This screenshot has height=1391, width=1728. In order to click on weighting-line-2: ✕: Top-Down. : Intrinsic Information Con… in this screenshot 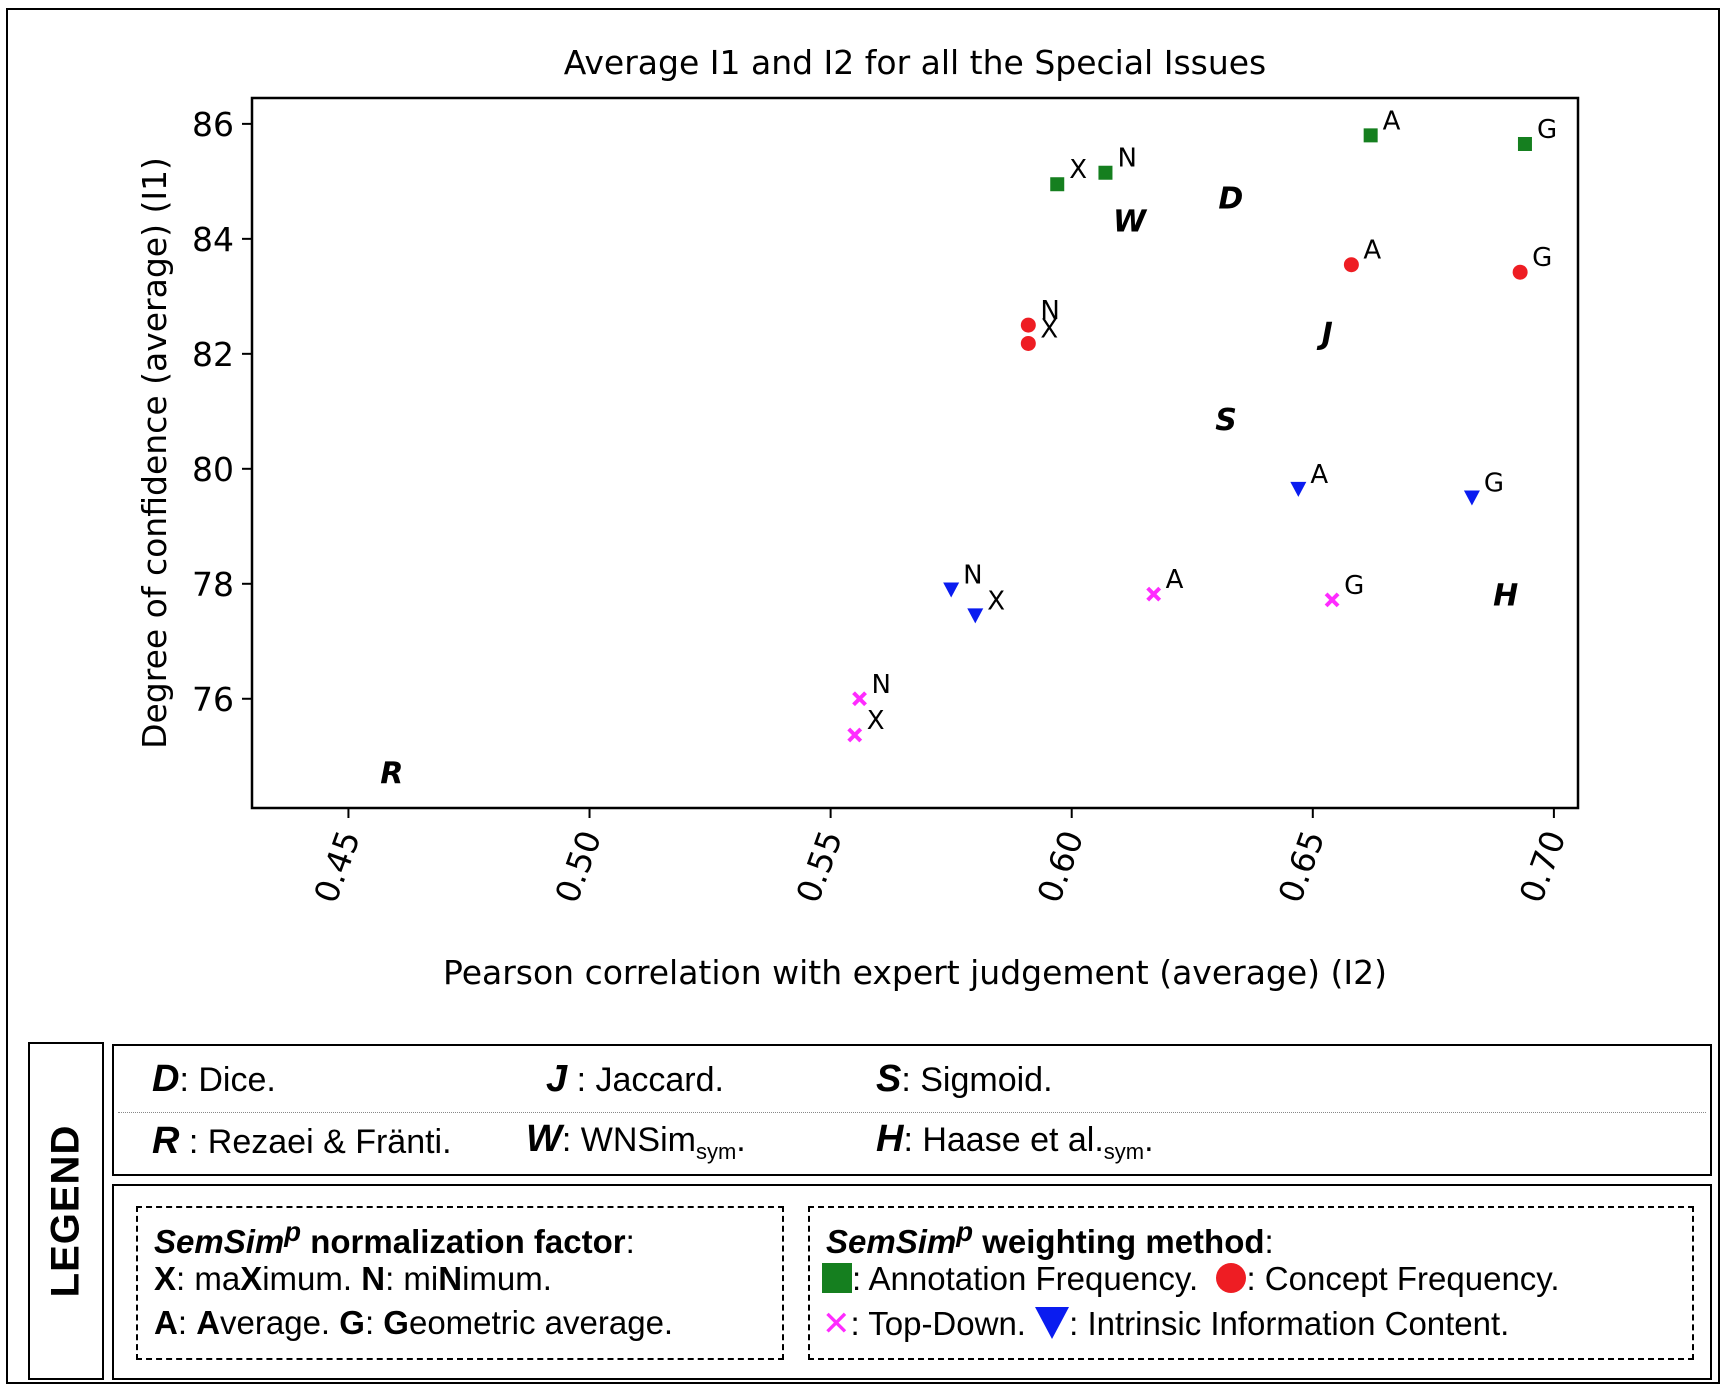, I will do `click(1165, 1324)`.